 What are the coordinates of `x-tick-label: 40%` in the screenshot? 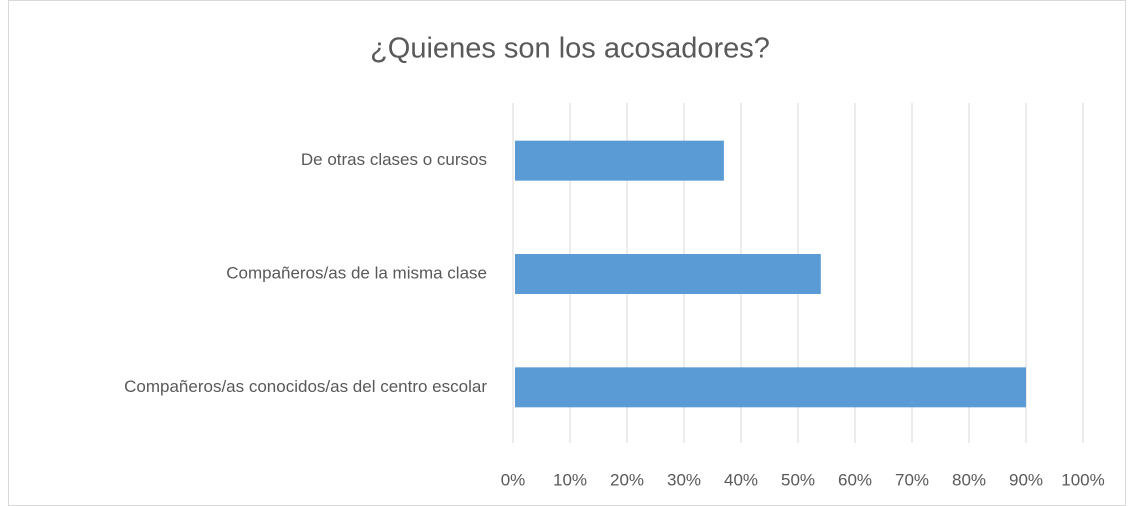 It's located at (741, 479).